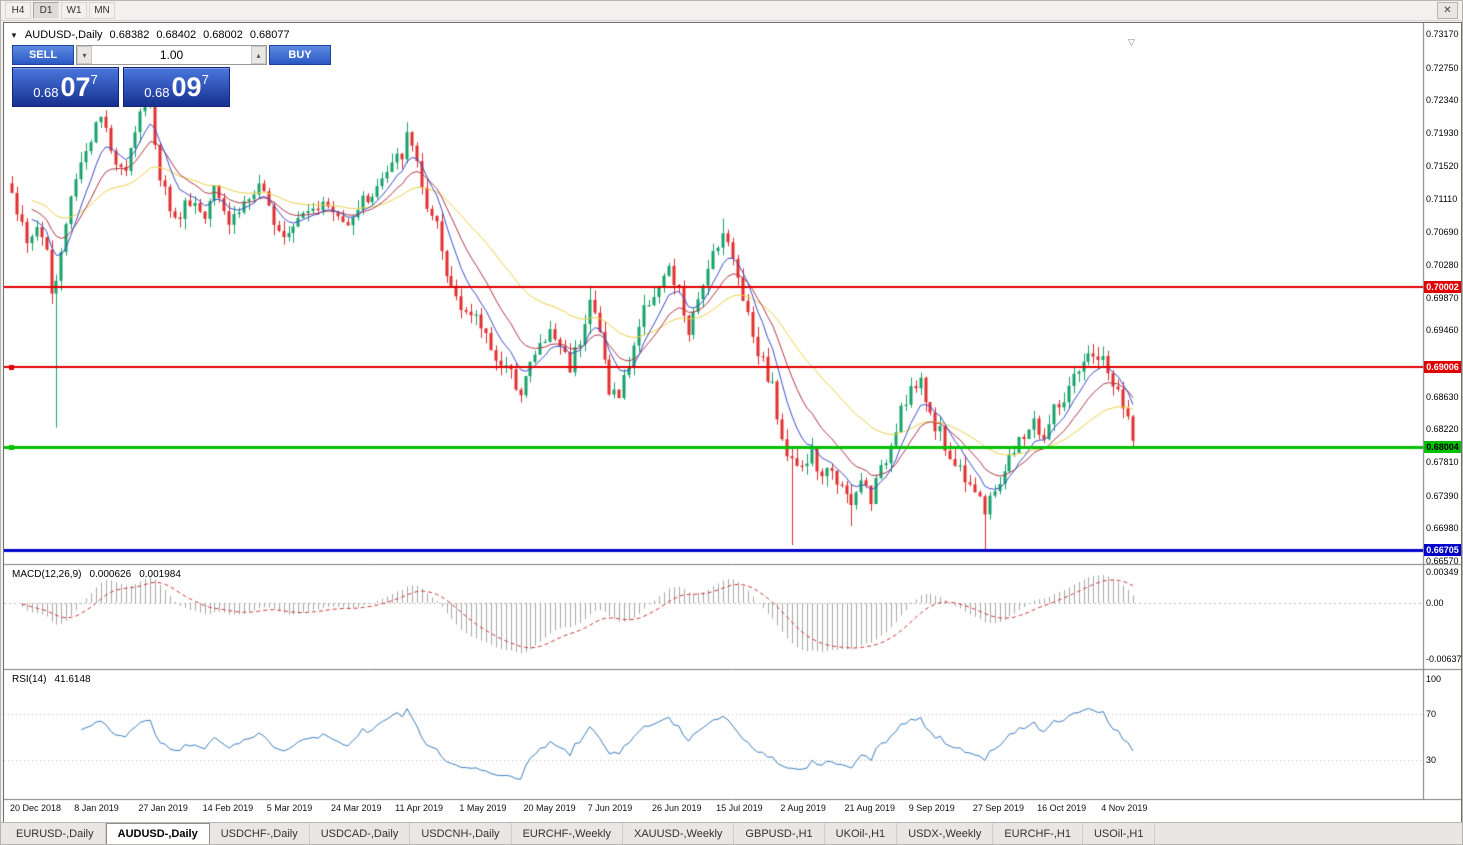 Image resolution: width=1463 pixels, height=845 pixels. What do you see at coordinates (47, 574) in the screenshot?
I see `macd-name: MACD(12,26,9)` at bounding box center [47, 574].